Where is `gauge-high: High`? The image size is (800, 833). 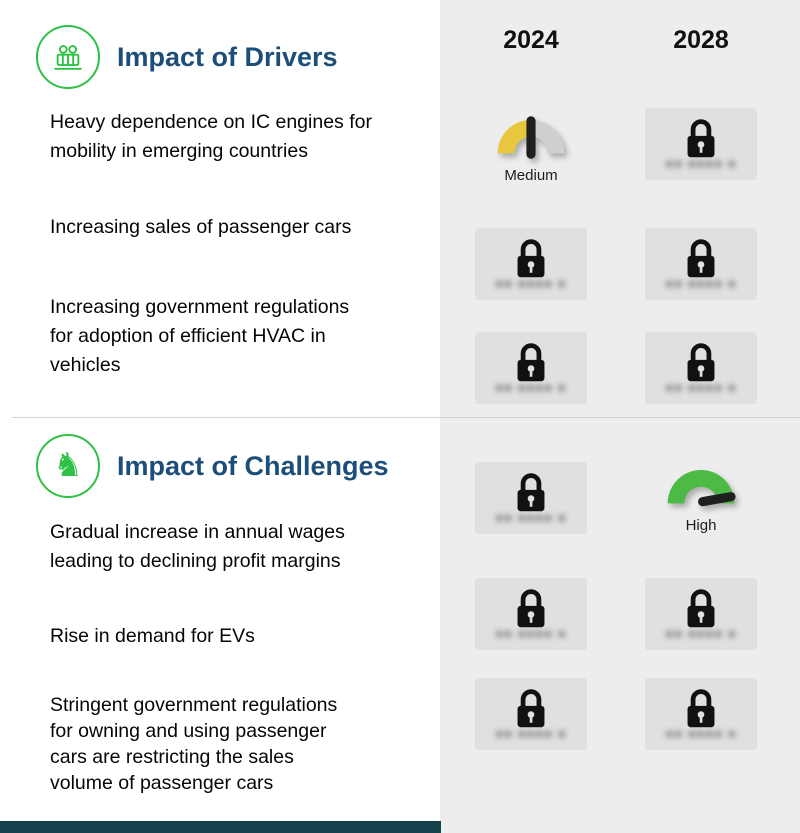 gauge-high: High is located at coordinates (701, 497).